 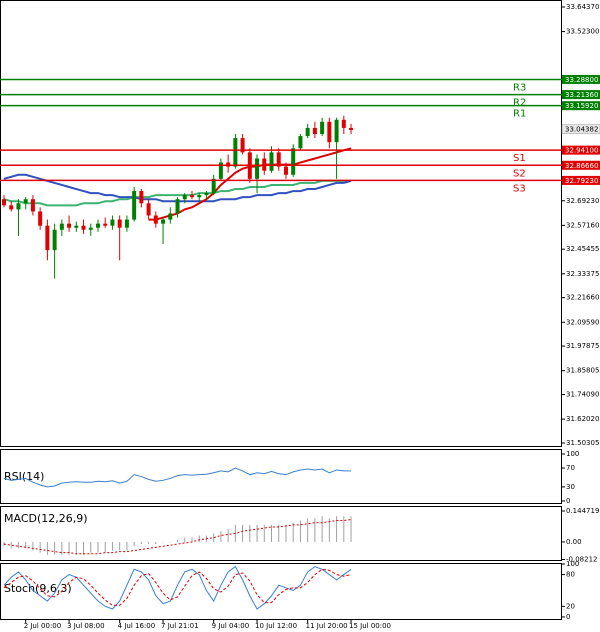 What do you see at coordinates (582, 32) in the screenshot?
I see `y-tick-label: 33.52300` at bounding box center [582, 32].